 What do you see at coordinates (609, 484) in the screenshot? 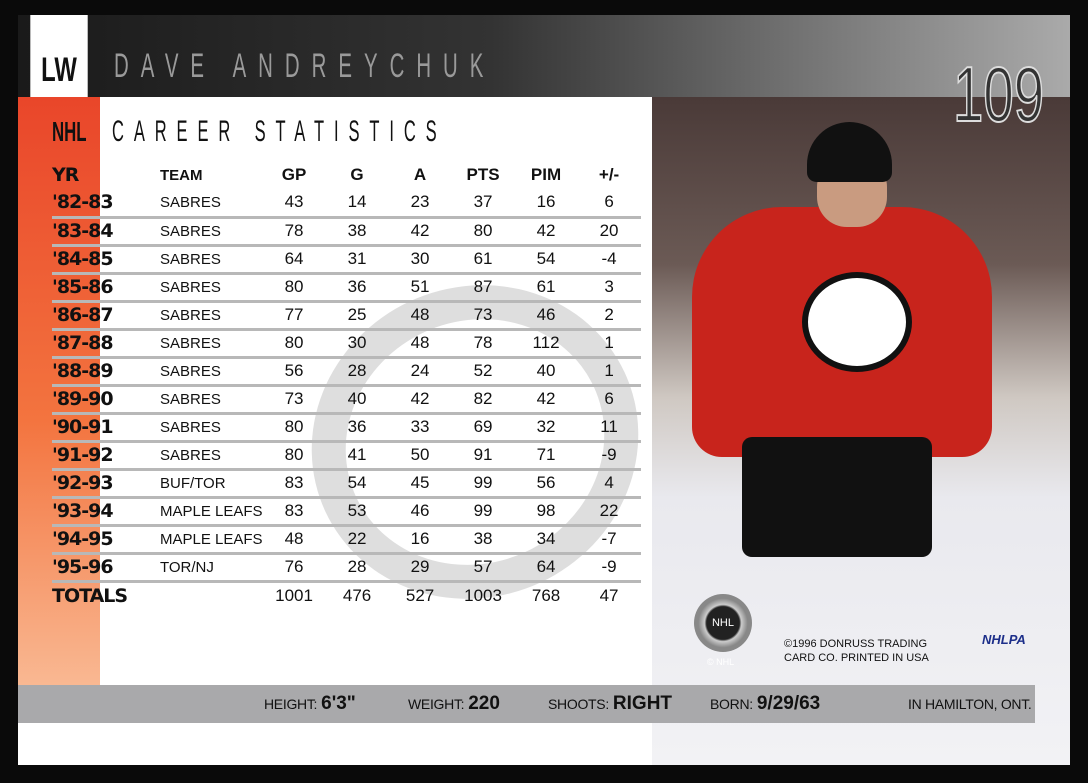
I see `table-cell: 4` at bounding box center [609, 484].